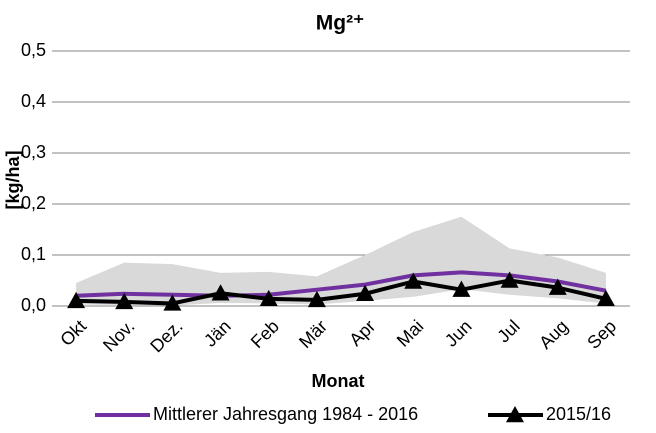  I want to click on y-axis-title: [kg/ha], so click(13, 179).